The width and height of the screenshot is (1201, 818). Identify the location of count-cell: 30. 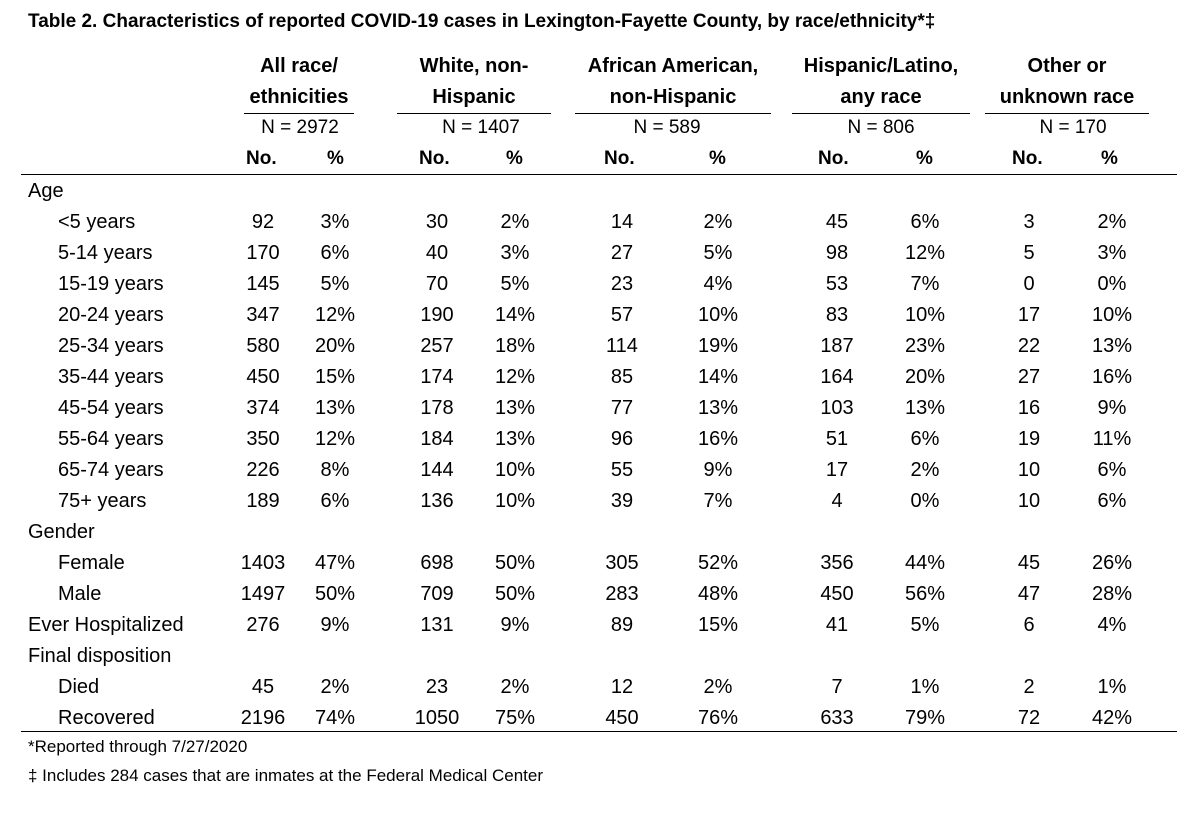
(437, 222).